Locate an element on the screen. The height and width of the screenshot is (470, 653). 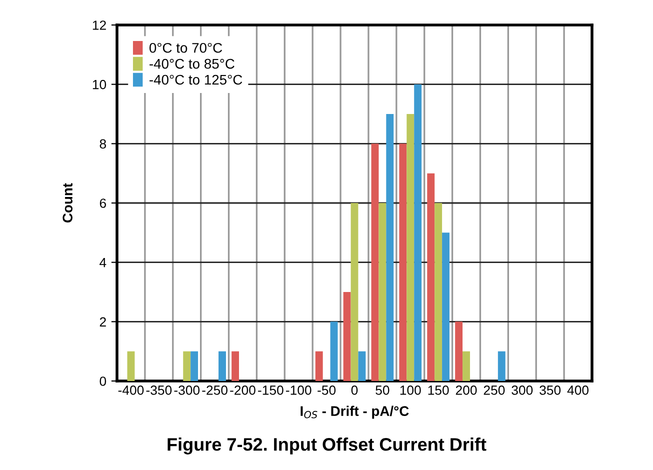
x-tick-label: -300 is located at coordinates (187, 390).